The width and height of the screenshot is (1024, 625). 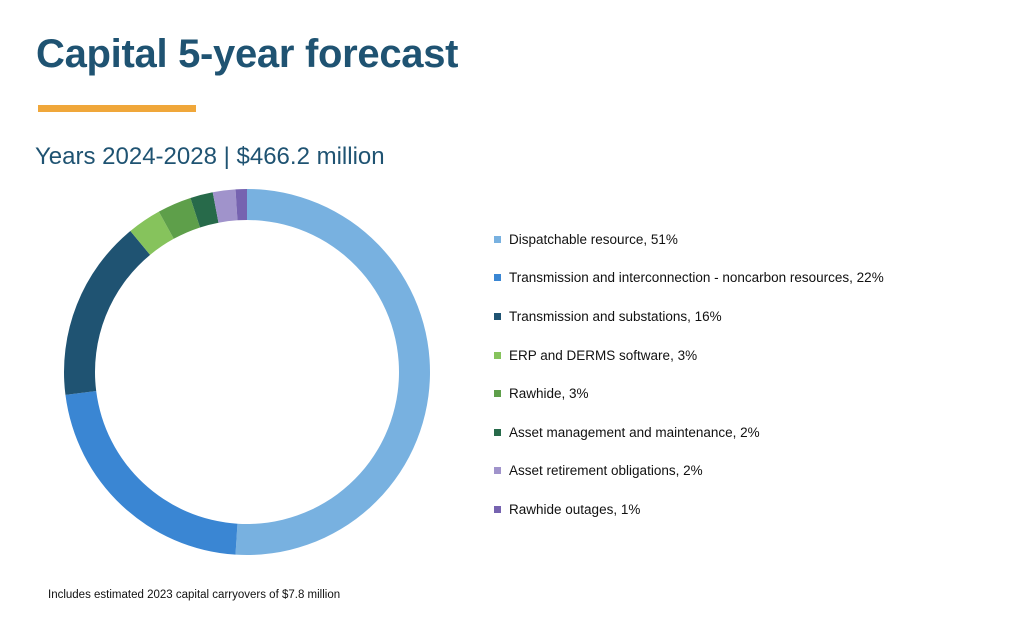 What do you see at coordinates (634, 432) in the screenshot?
I see `legend-label: Asset management and maintenance, 2%` at bounding box center [634, 432].